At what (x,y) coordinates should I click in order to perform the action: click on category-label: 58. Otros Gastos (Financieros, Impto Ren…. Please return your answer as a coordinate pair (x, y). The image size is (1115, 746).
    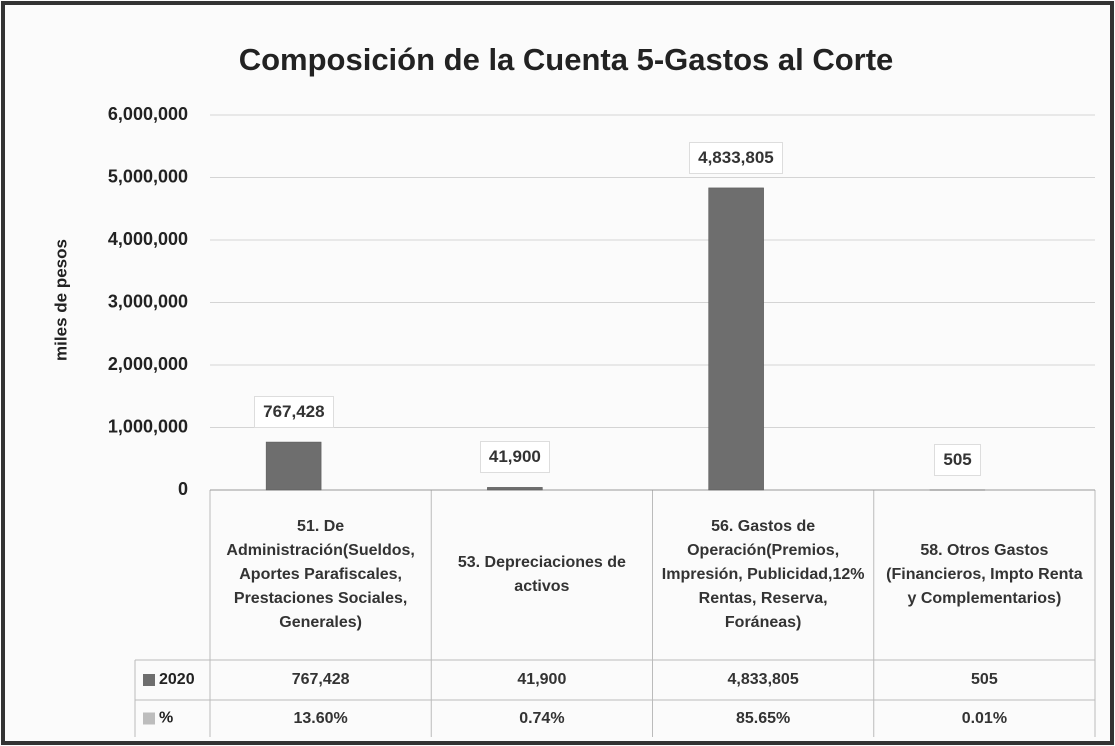
    Looking at the image, I should click on (984, 574).